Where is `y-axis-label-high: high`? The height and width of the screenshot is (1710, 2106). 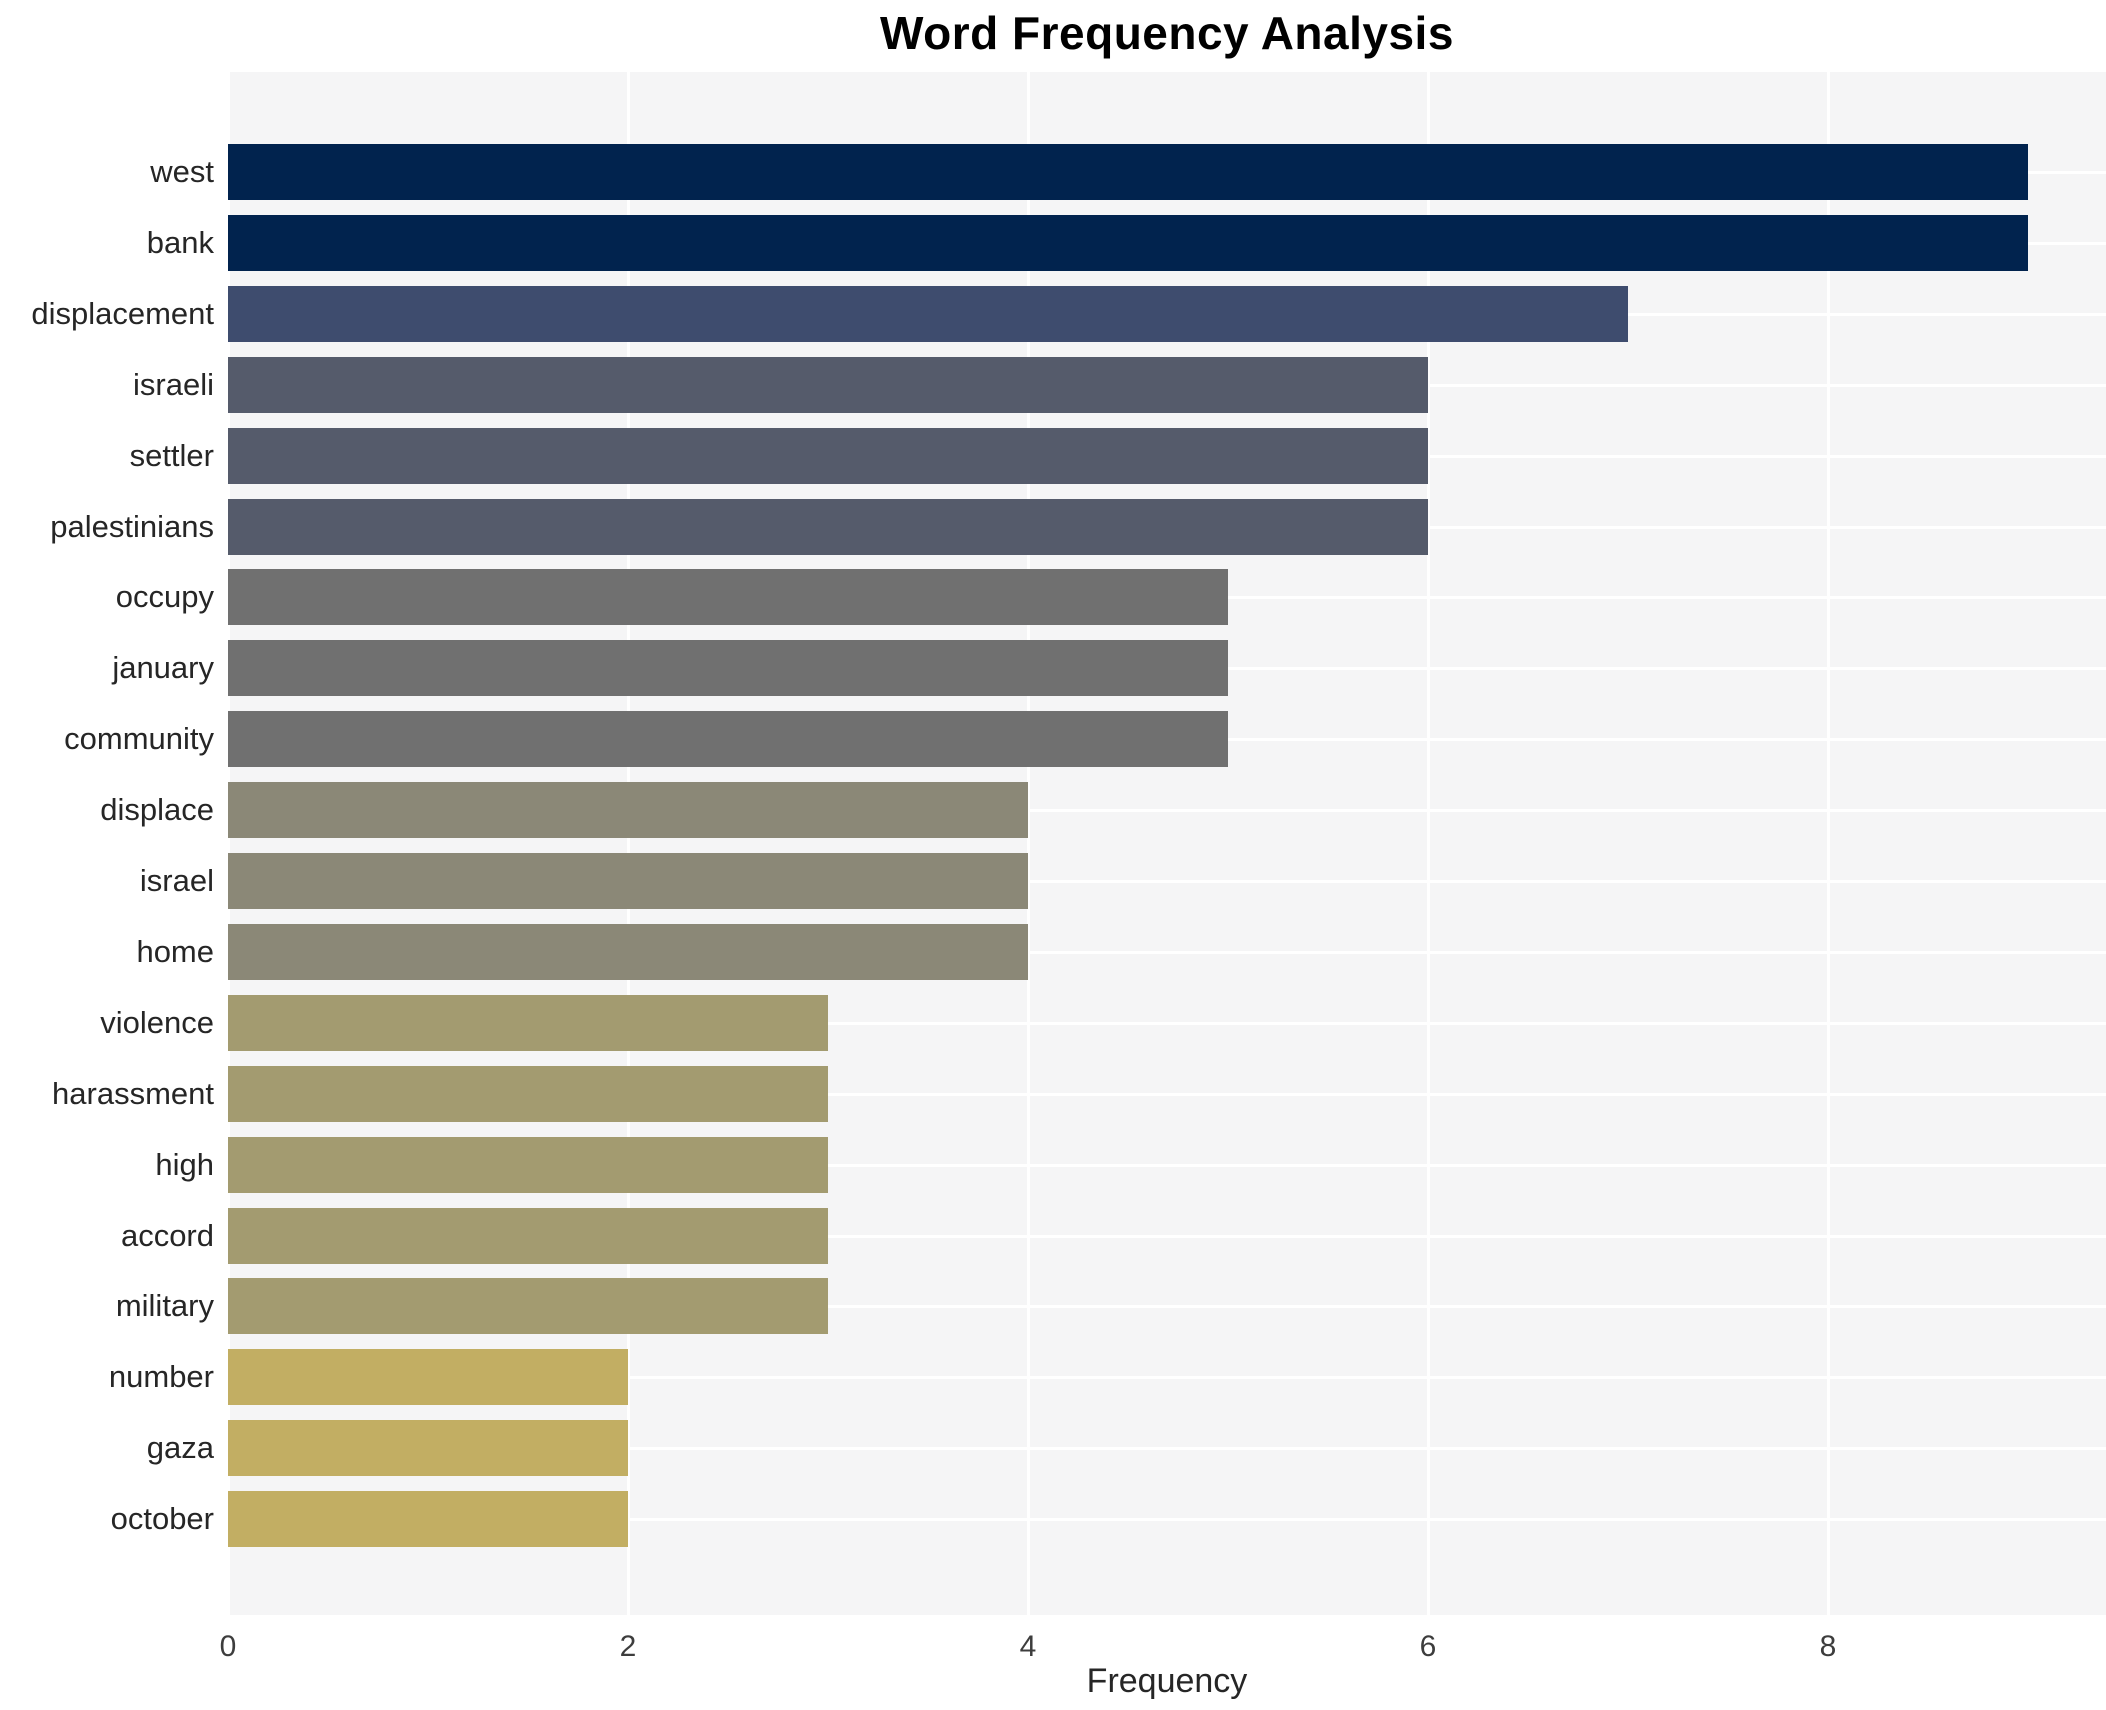 y-axis-label-high: high is located at coordinates (184, 1164).